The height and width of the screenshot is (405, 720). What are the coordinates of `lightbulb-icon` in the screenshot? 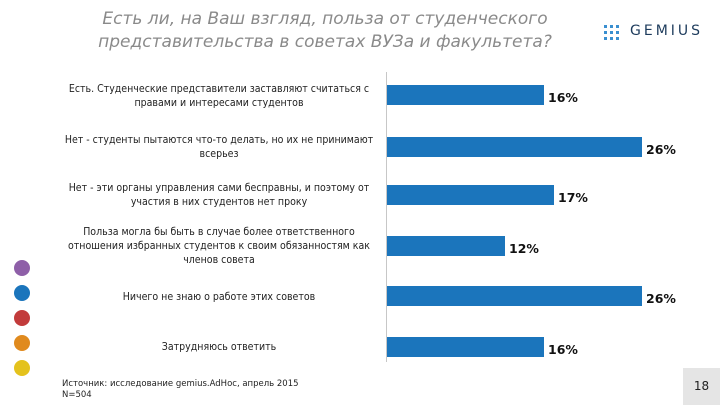 It's located at (22, 293).